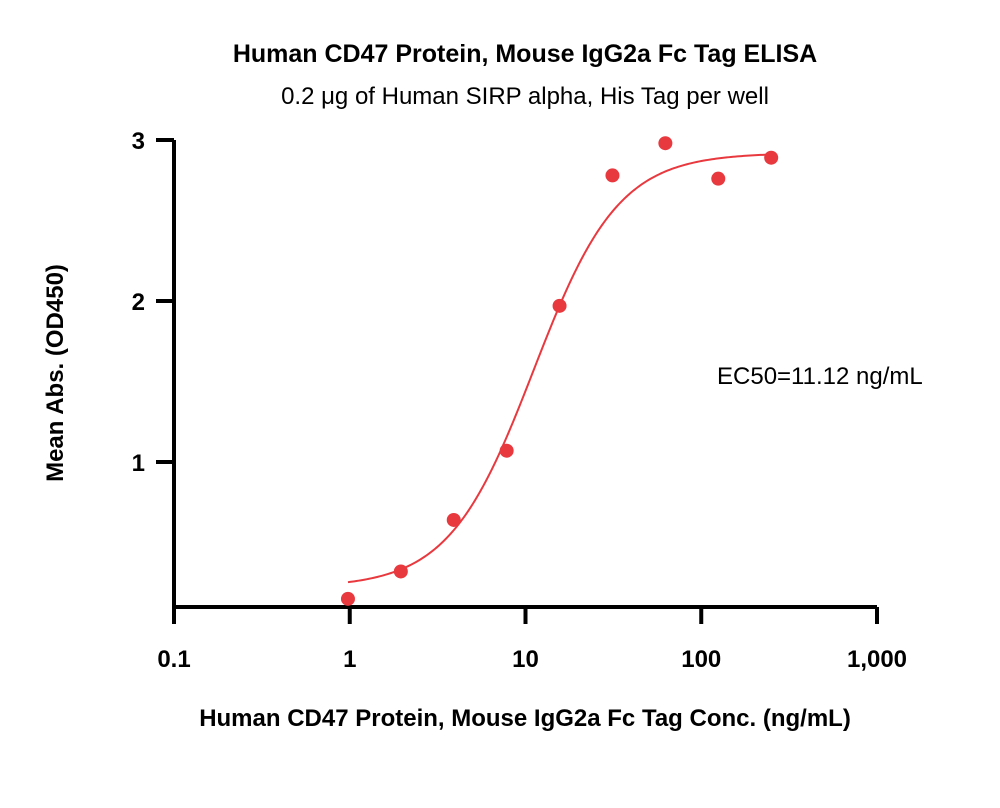 Image resolution: width=1000 pixels, height=808 pixels. What do you see at coordinates (138, 141) in the screenshot?
I see `y-tick-label: 3` at bounding box center [138, 141].